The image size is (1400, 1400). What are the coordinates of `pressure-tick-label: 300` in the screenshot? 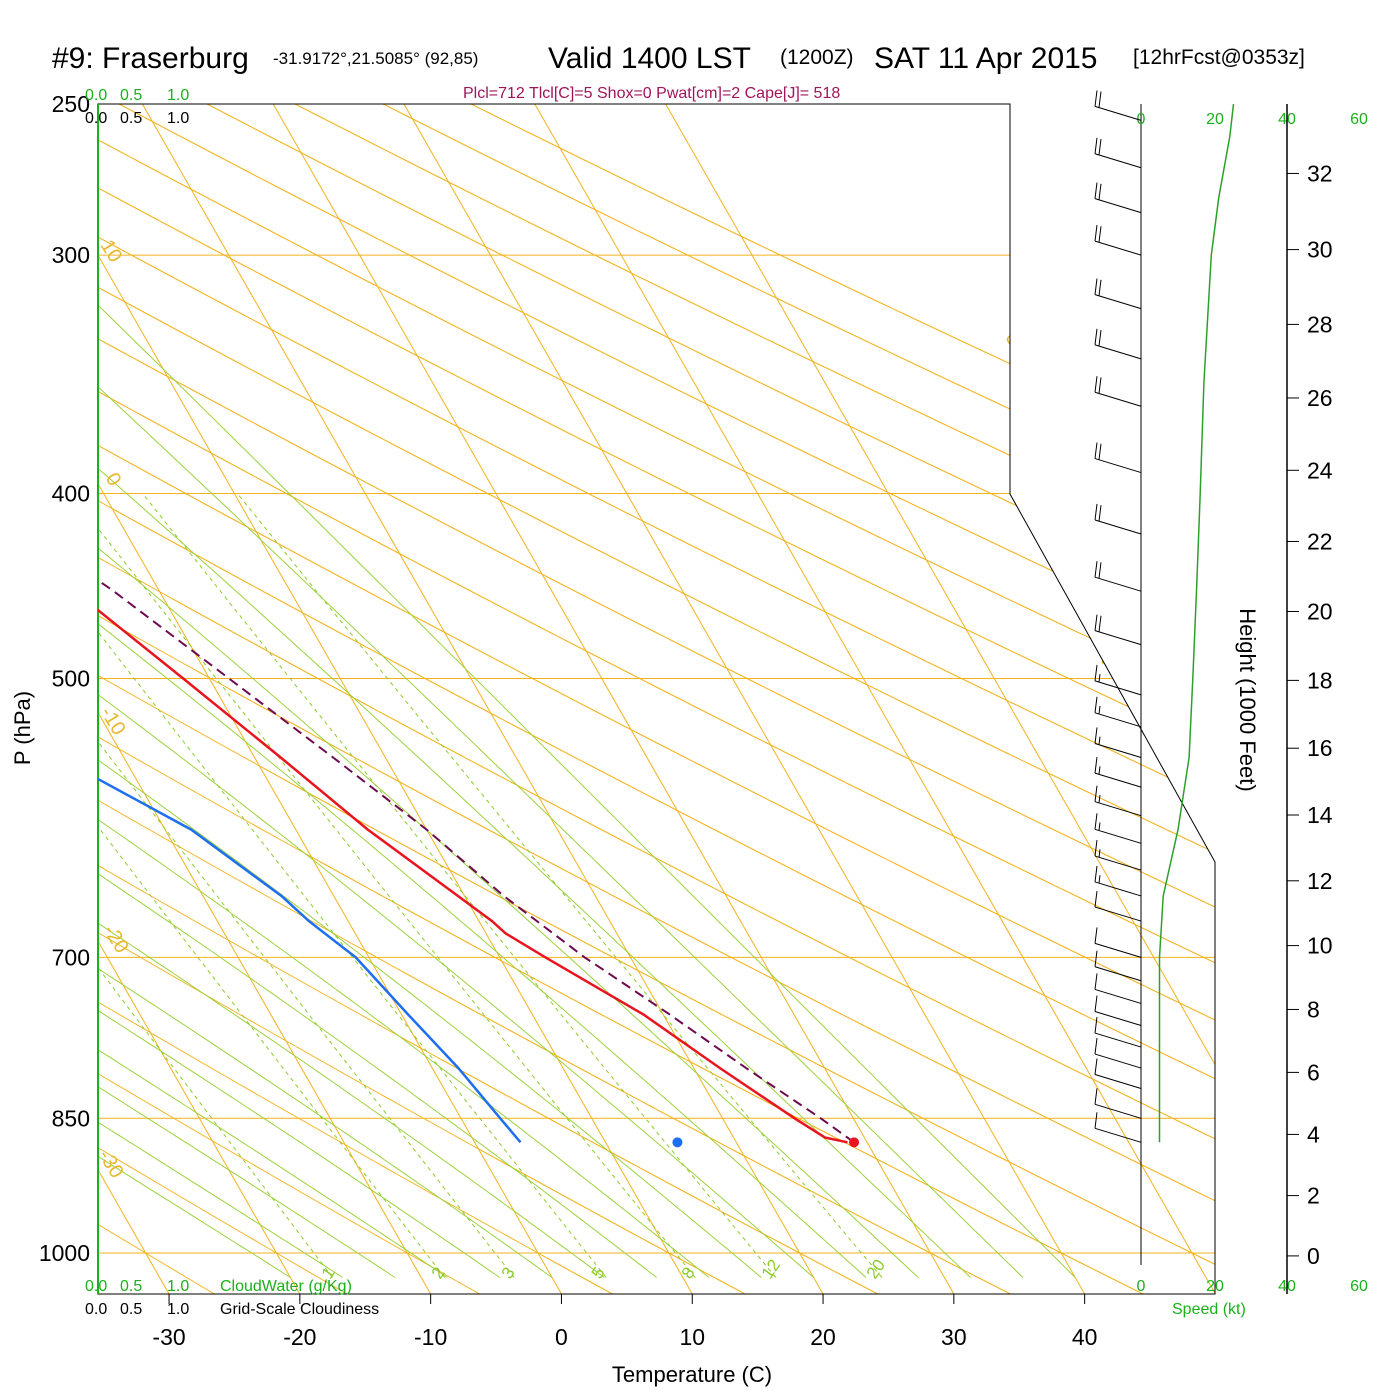 It's located at (71, 255).